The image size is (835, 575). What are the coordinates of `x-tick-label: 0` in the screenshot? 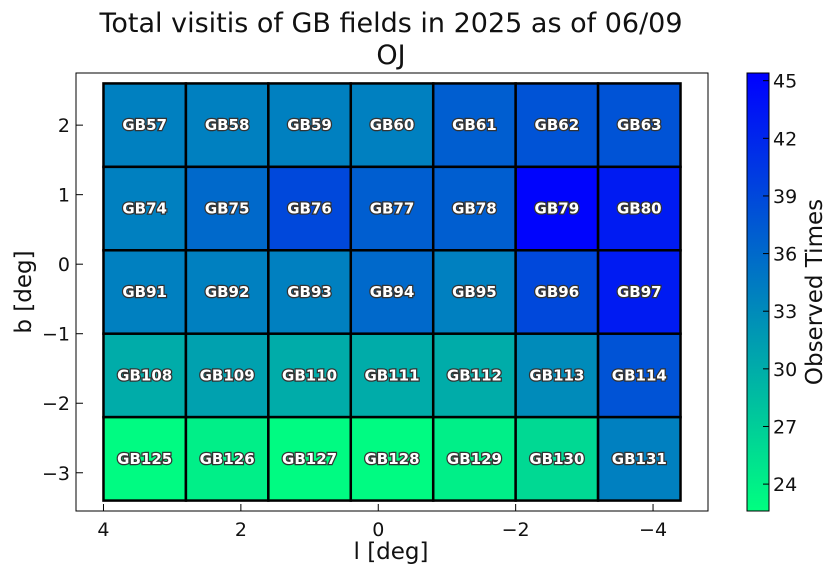 It's located at (378, 530).